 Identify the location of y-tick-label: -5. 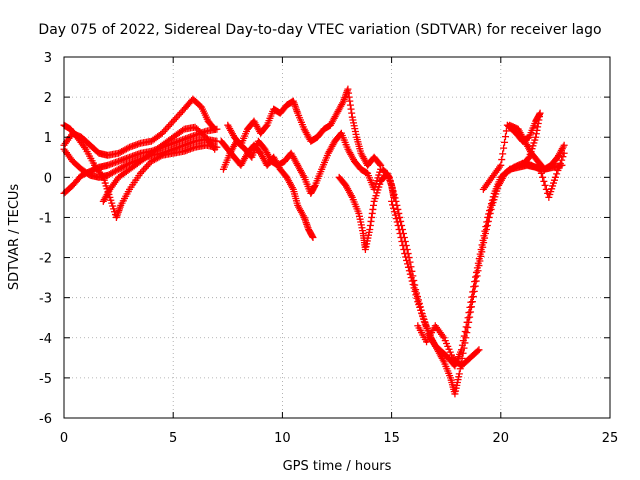
(45, 379).